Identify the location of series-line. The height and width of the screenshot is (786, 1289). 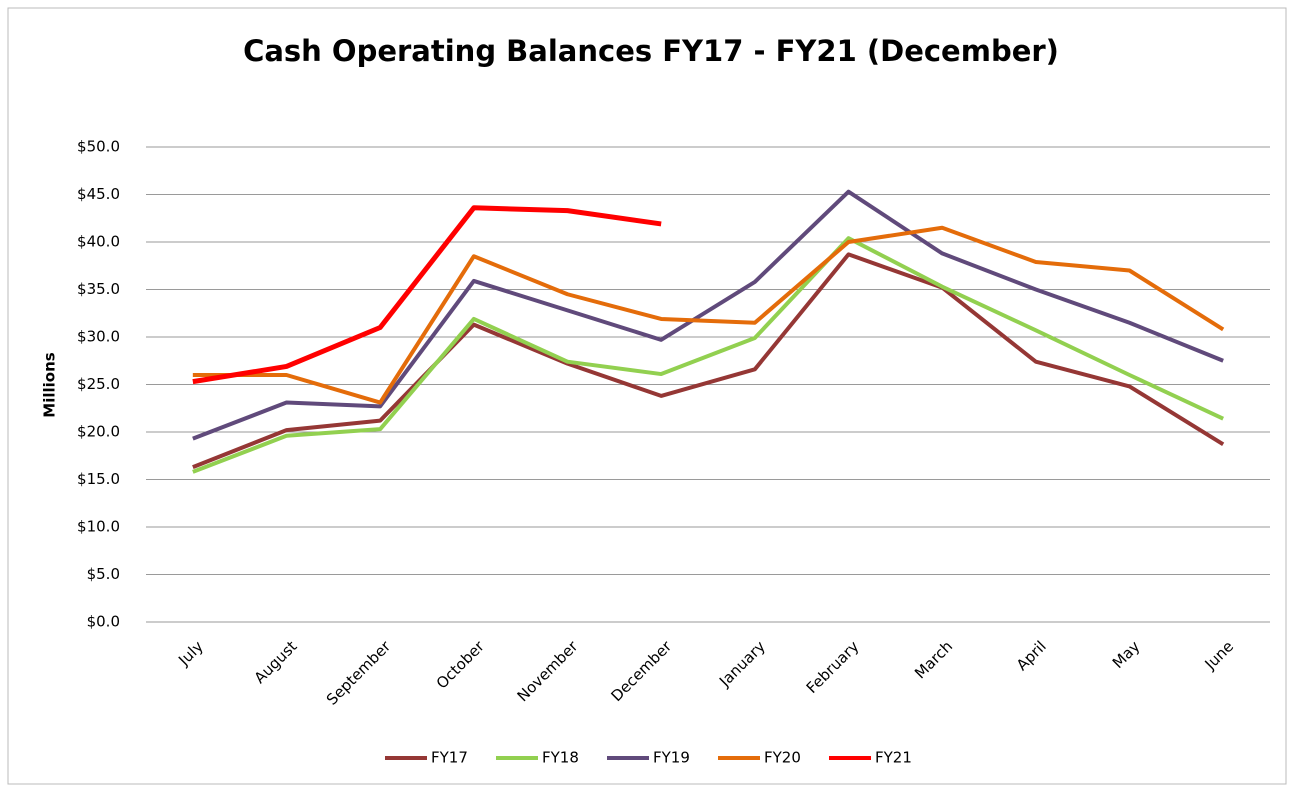
(427, 295).